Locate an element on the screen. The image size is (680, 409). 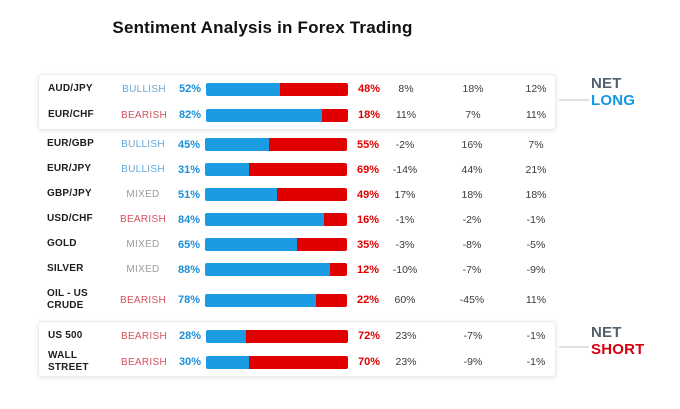
long-percentage-value: 30% is located at coordinates (189, 362).